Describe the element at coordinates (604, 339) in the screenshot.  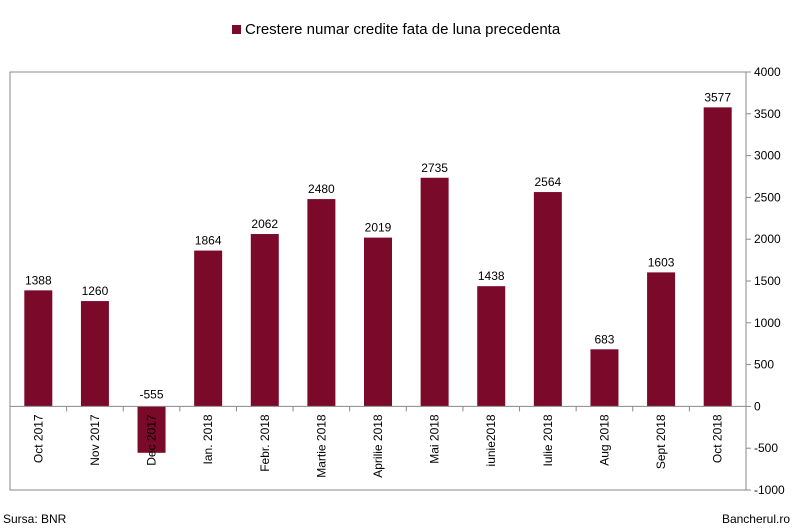
I see `data-label: 683` at that location.